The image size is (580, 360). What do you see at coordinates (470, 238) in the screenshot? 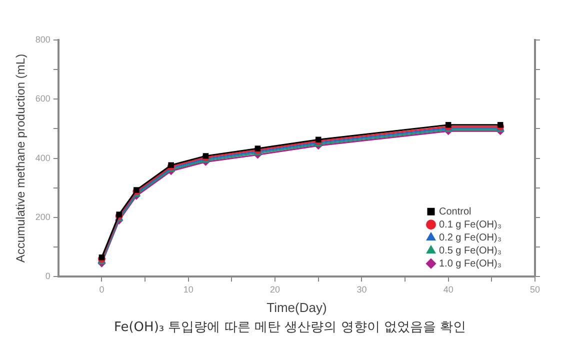
I see `legend-label: 0.2 g Fe(OH)₃` at bounding box center [470, 238].